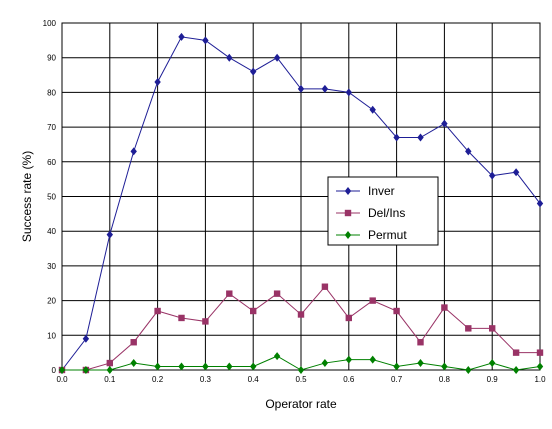 Image resolution: width=552 pixels, height=429 pixels. What do you see at coordinates (110, 379) in the screenshot?
I see `x-tick-label: 0.1` at bounding box center [110, 379].